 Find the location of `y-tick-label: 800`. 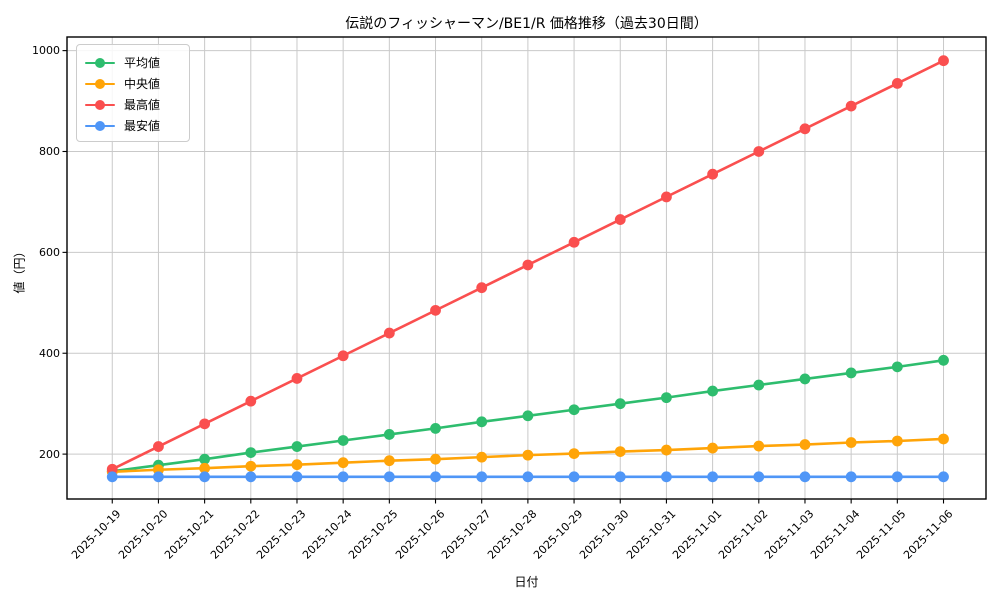

y-tick-label: 800 is located at coordinates (49, 151).